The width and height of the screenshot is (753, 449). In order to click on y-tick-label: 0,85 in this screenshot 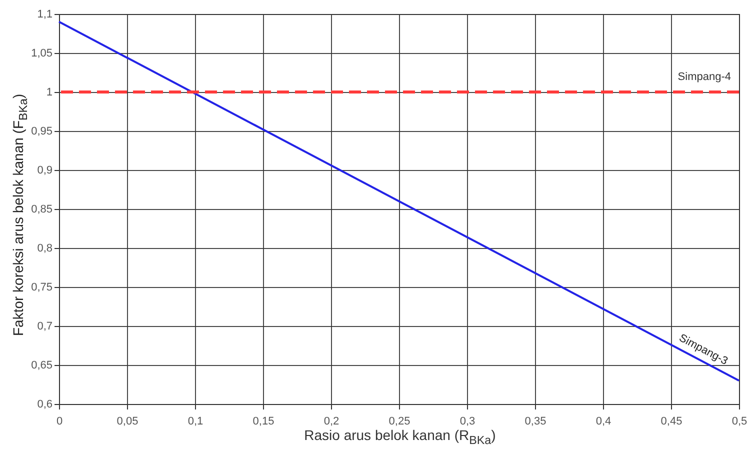, I will do `click(41, 210)`.